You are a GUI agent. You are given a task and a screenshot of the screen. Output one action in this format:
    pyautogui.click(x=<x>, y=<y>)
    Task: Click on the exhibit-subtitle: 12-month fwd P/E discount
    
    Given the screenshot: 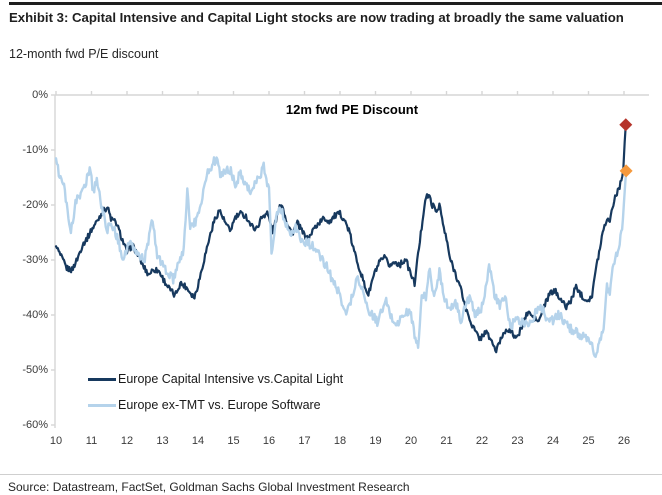 What is the action you would take?
    pyautogui.click(x=84, y=54)
    